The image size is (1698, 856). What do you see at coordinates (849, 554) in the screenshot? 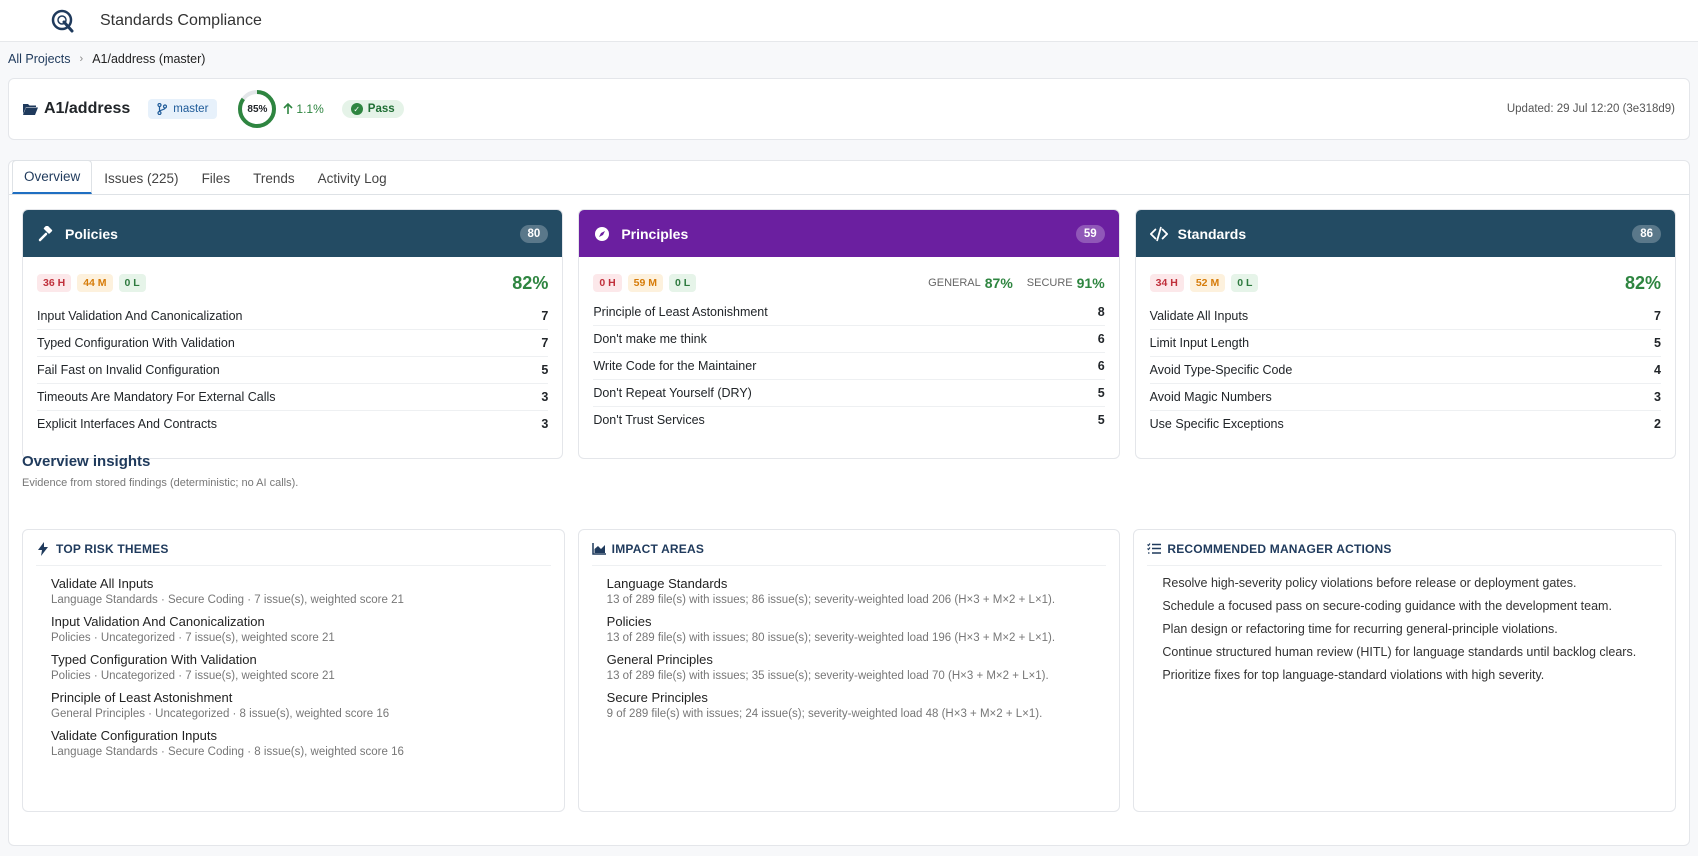
I see `panel-header: IMPACT AREAS` at bounding box center [849, 554].